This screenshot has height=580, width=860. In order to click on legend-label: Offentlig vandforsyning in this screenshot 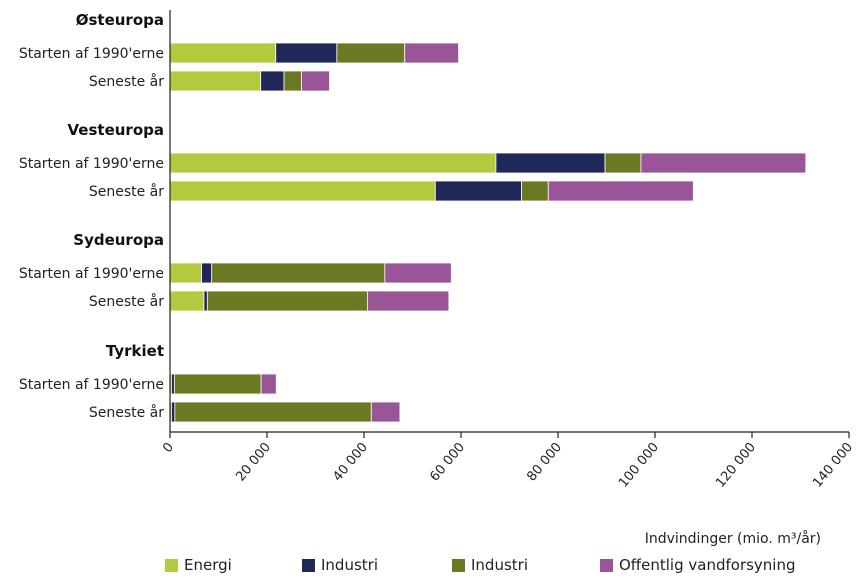, I will do `click(707, 565)`.